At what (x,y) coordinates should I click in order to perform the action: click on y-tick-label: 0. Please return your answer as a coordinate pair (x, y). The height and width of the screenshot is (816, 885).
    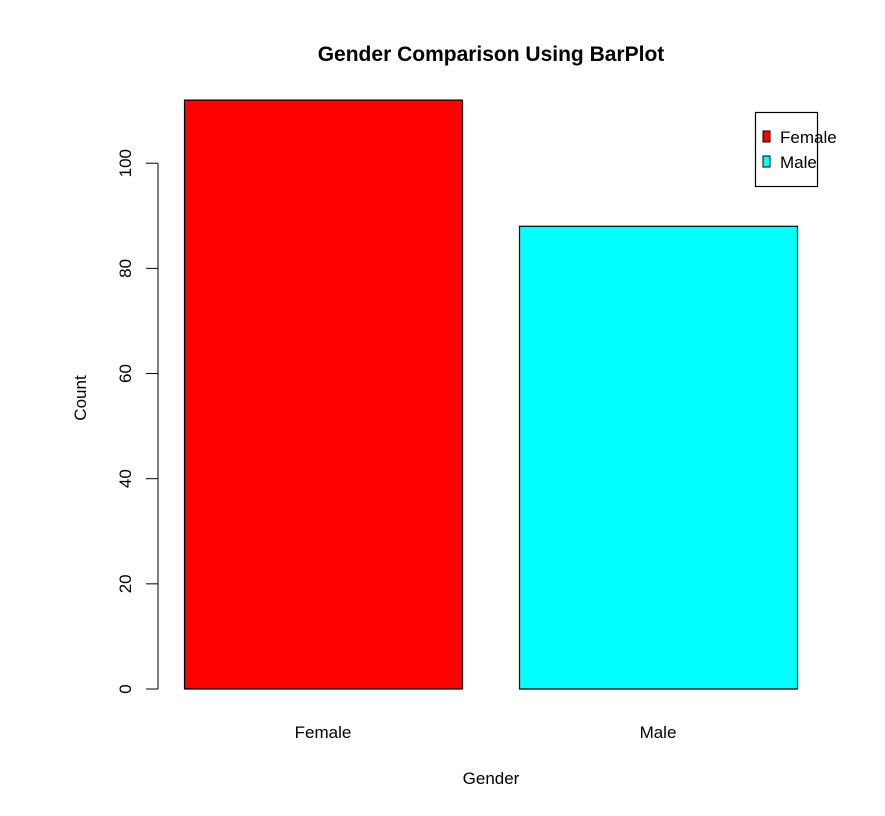
    Looking at the image, I should click on (125, 688).